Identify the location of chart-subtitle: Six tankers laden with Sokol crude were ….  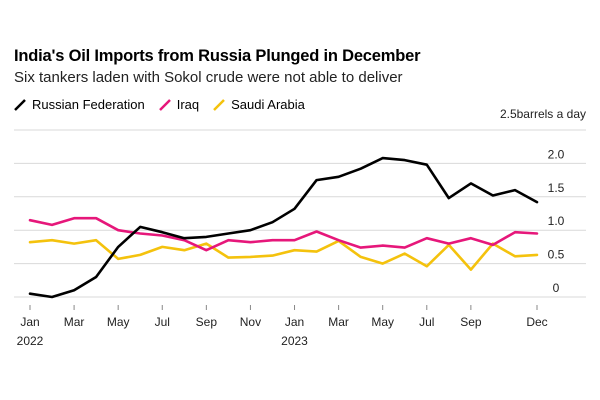
(208, 77).